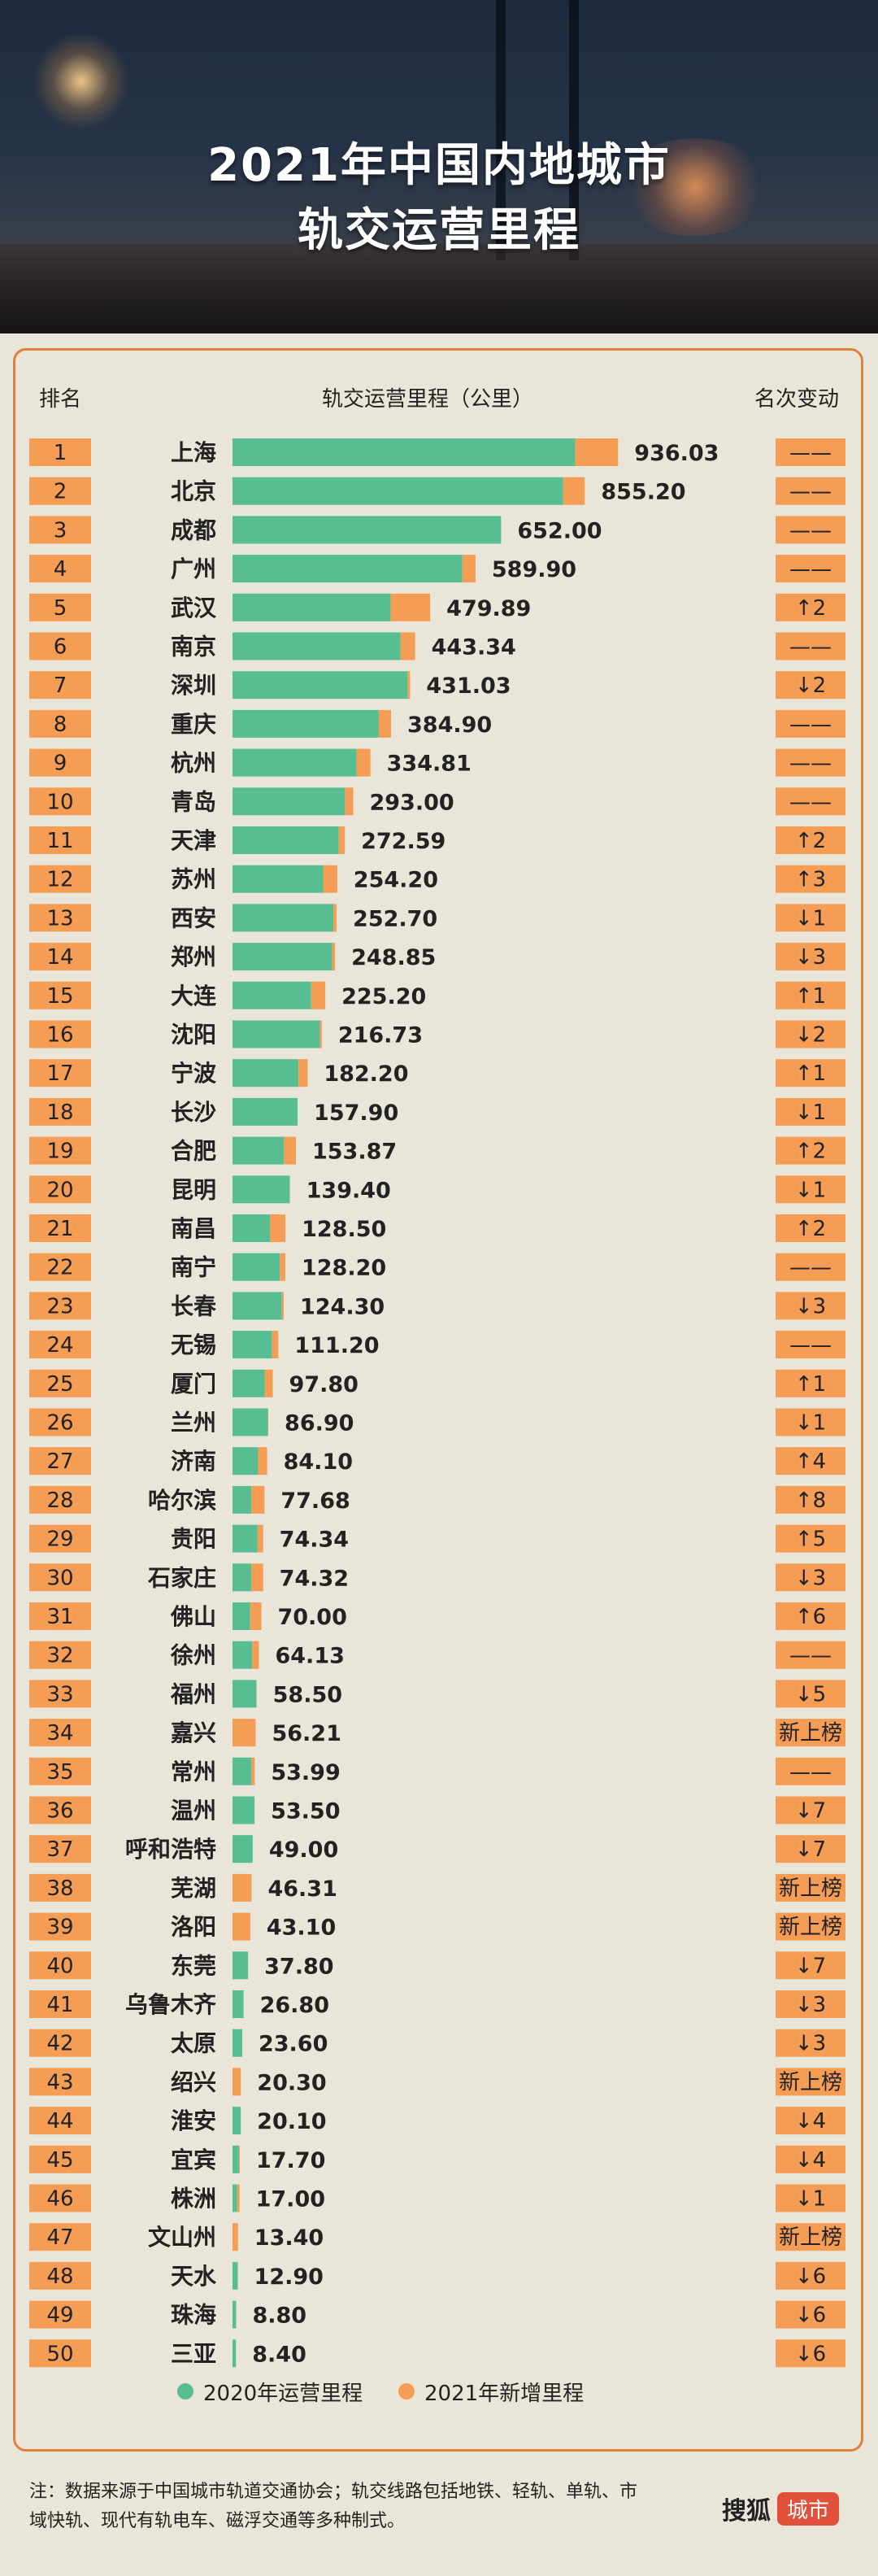  Describe the element at coordinates (60, 1578) in the screenshot. I see `rank-label: 30` at that location.